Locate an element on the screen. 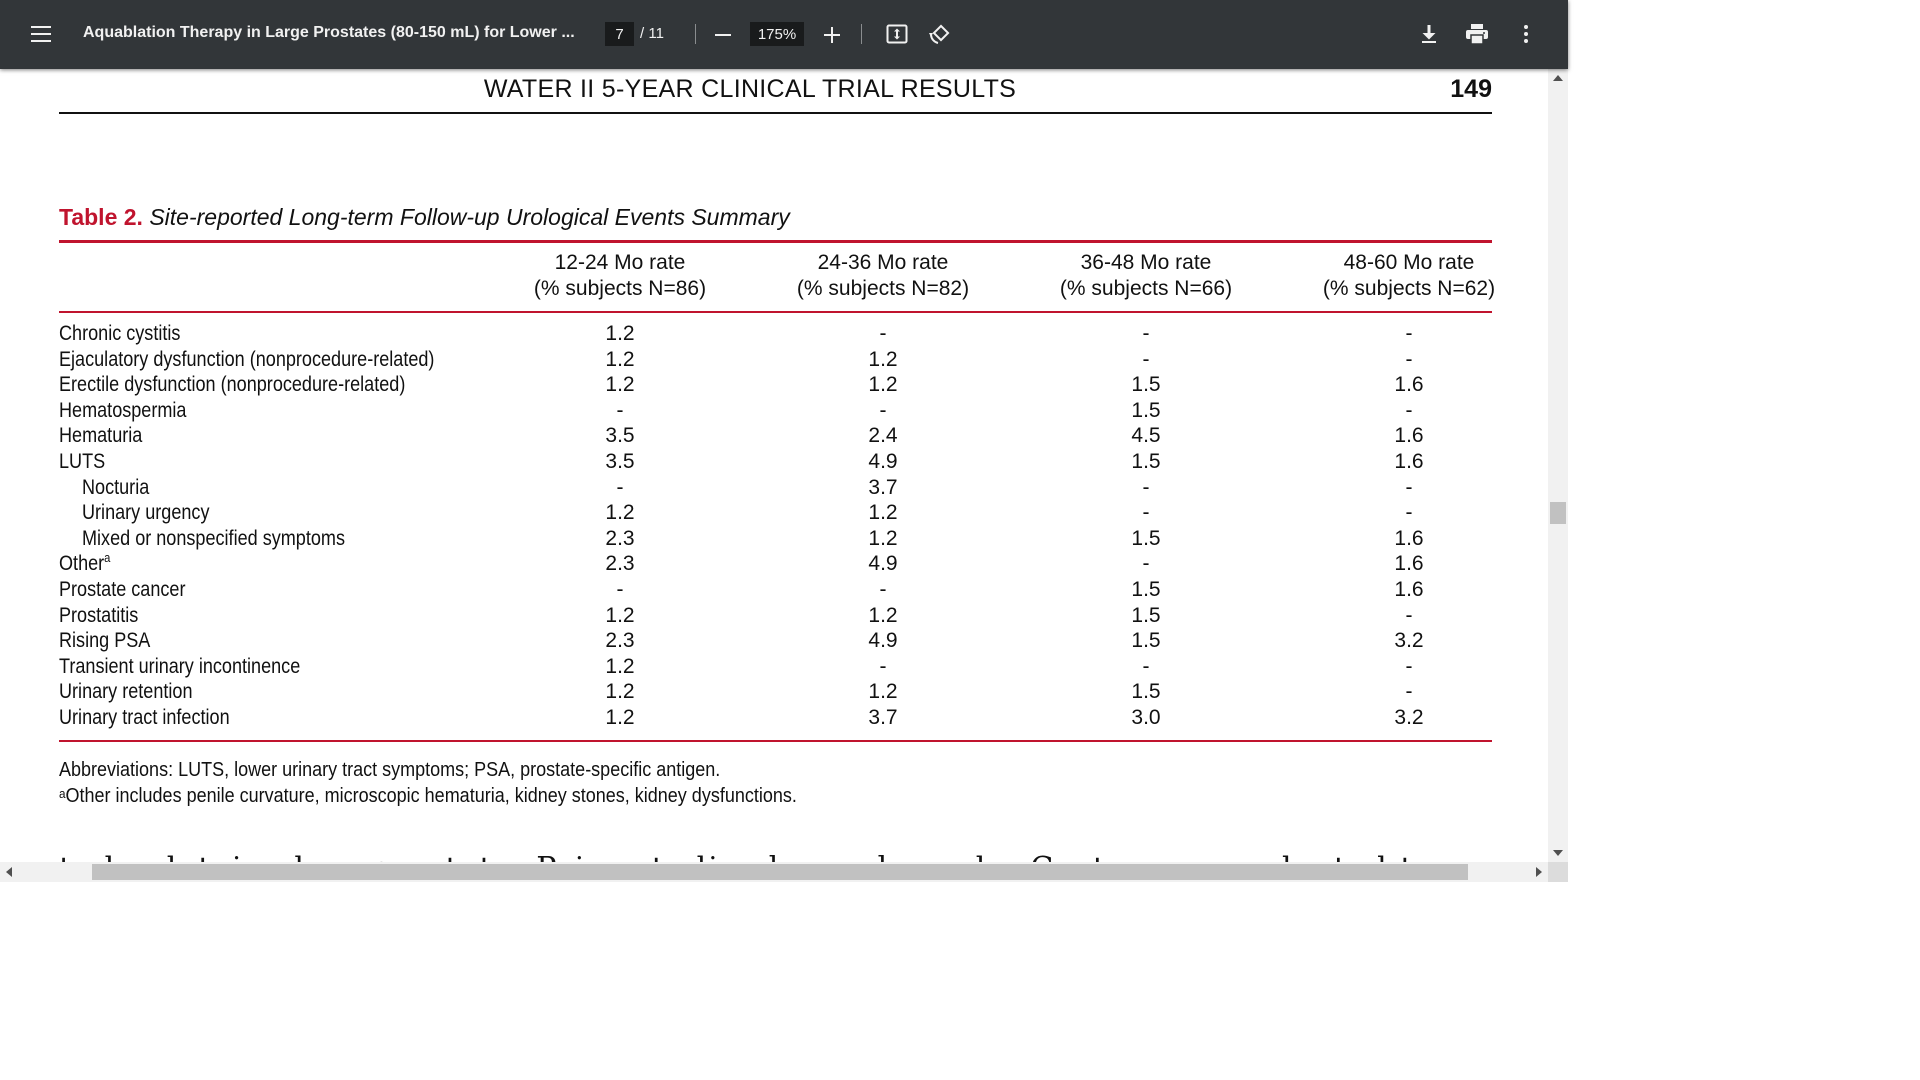 The width and height of the screenshot is (1920, 1080). row-label-text: Prostate cancer is located at coordinates (122, 589).